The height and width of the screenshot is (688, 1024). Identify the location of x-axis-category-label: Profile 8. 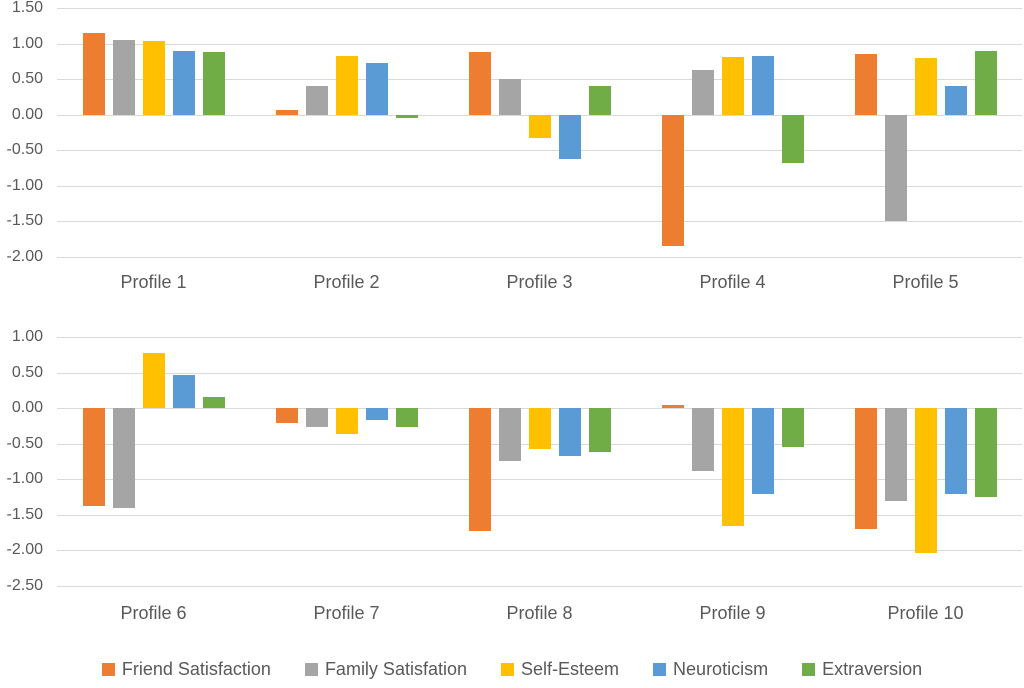
(539, 612).